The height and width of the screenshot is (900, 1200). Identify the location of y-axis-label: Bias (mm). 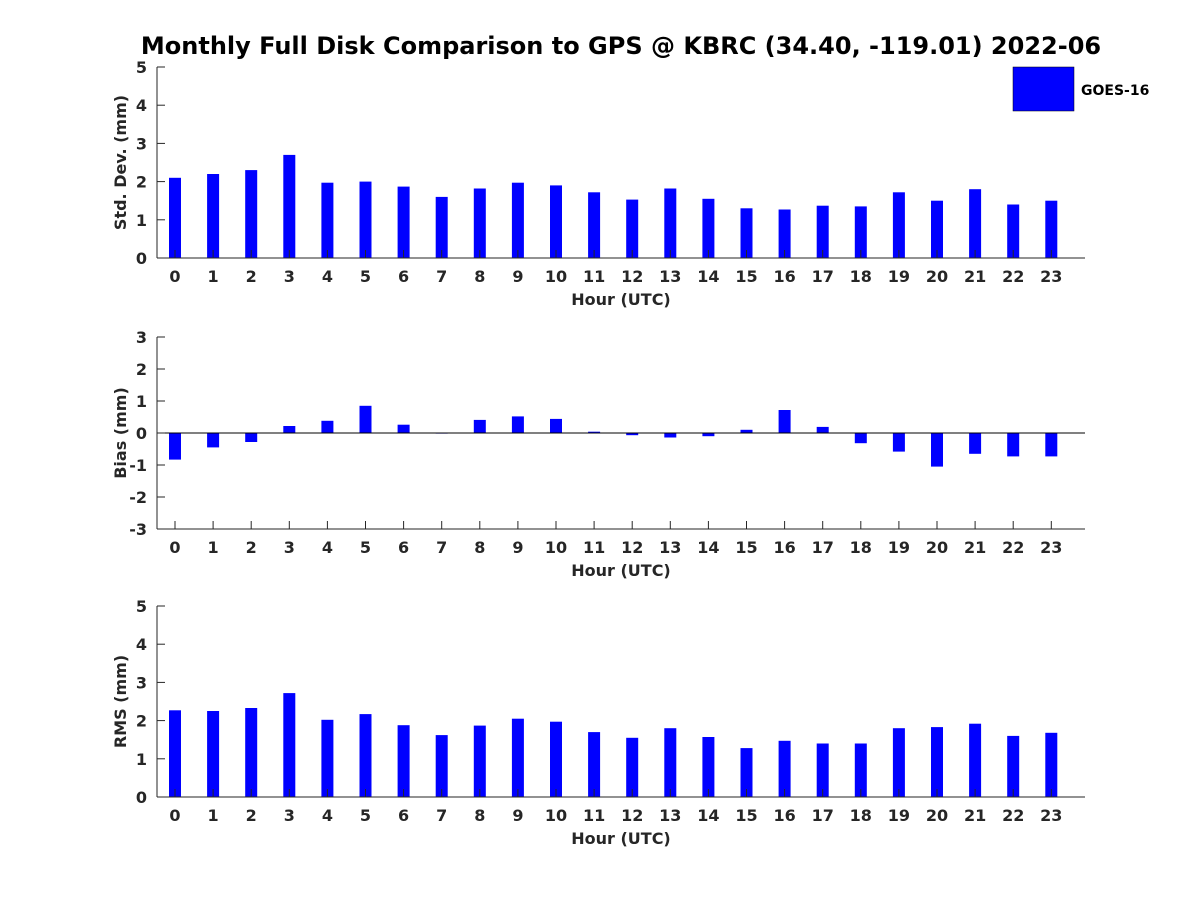
(120, 433).